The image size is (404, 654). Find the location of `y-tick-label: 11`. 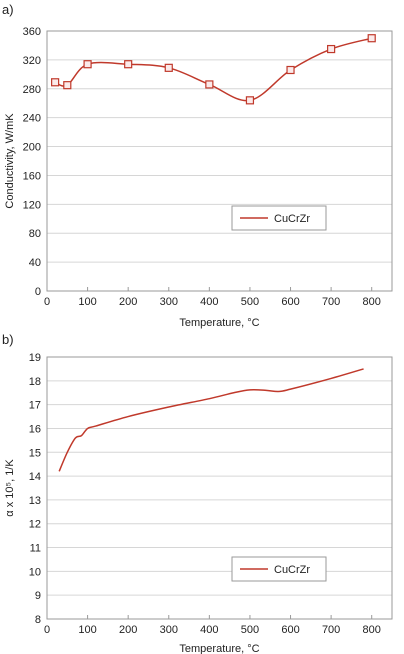

y-tick-label: 11 is located at coordinates (35, 549).